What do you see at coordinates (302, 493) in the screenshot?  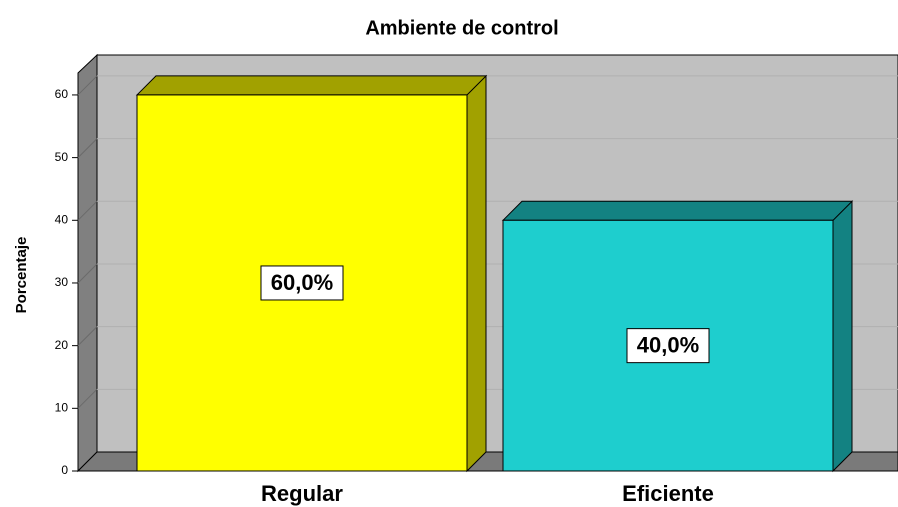 I see `x-tick-label: Regular` at bounding box center [302, 493].